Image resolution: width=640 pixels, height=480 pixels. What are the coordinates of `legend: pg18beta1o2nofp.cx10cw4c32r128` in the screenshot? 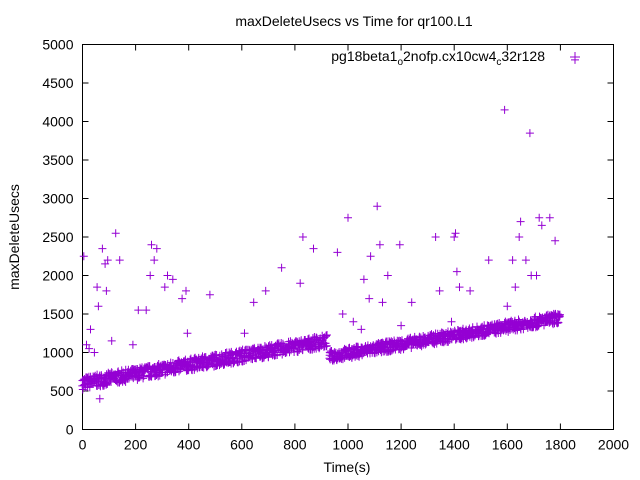 It's located at (455, 58).